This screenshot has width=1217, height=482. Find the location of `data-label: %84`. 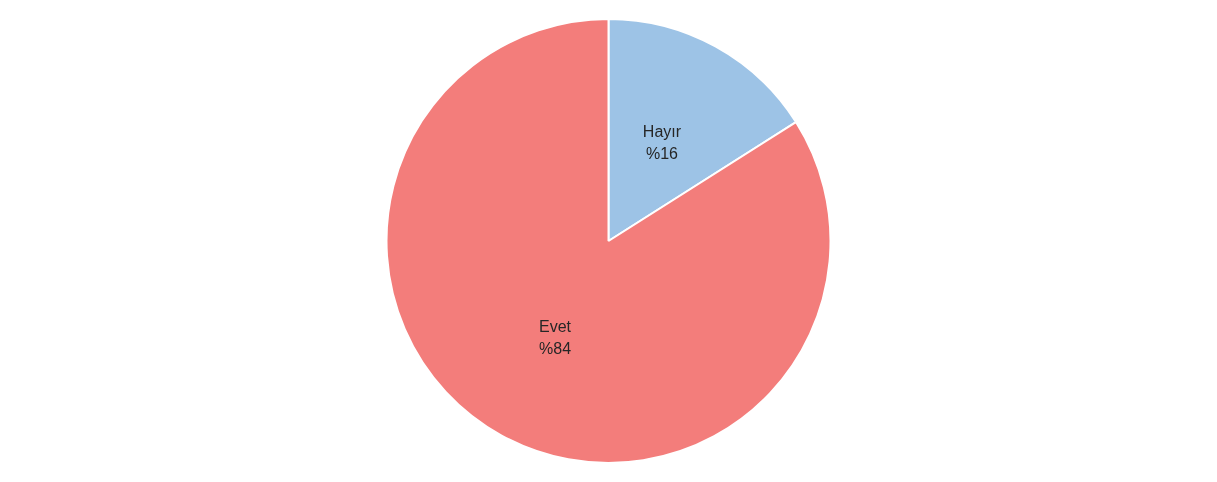

data-label: %84 is located at coordinates (555, 348).